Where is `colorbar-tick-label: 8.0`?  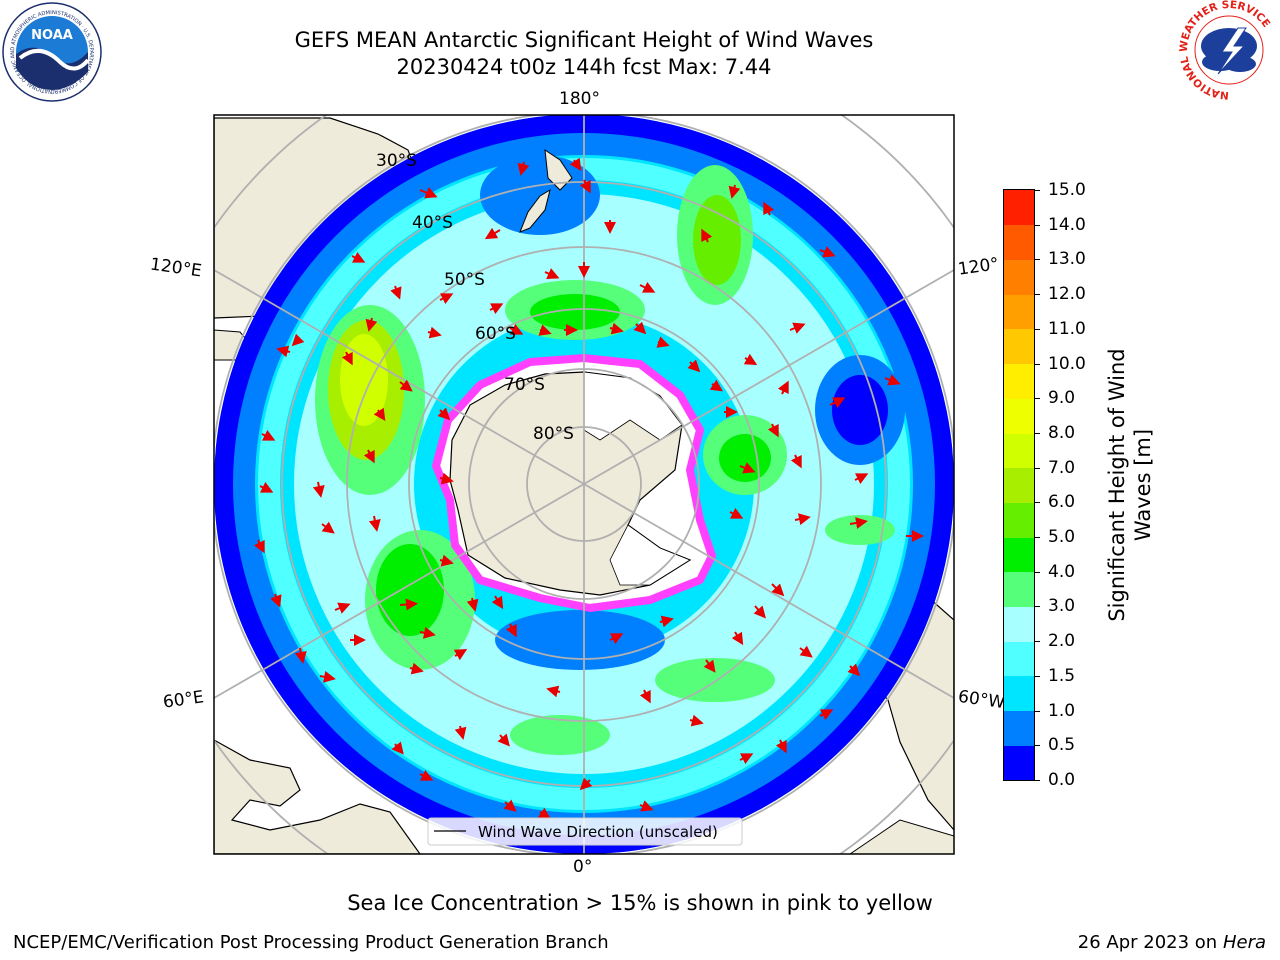
colorbar-tick-label: 8.0 is located at coordinates (1062, 432).